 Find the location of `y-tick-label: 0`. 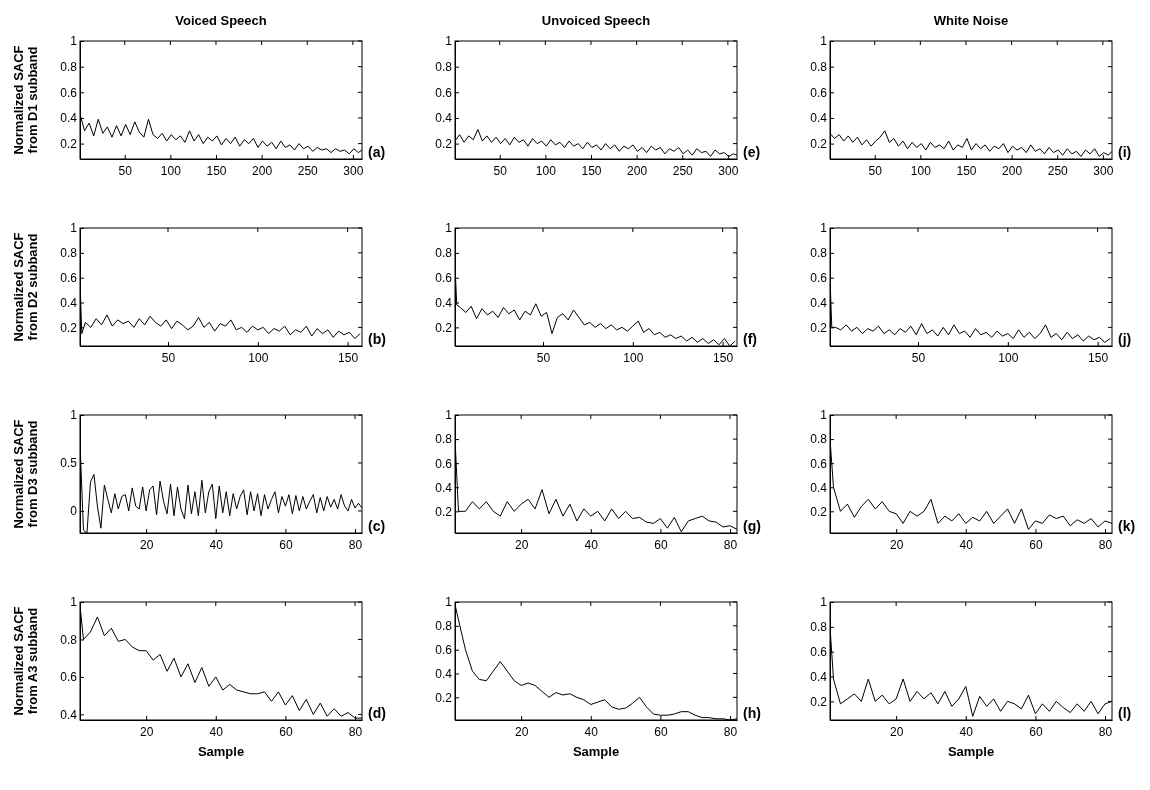

y-tick-label: 0 is located at coordinates (74, 511).